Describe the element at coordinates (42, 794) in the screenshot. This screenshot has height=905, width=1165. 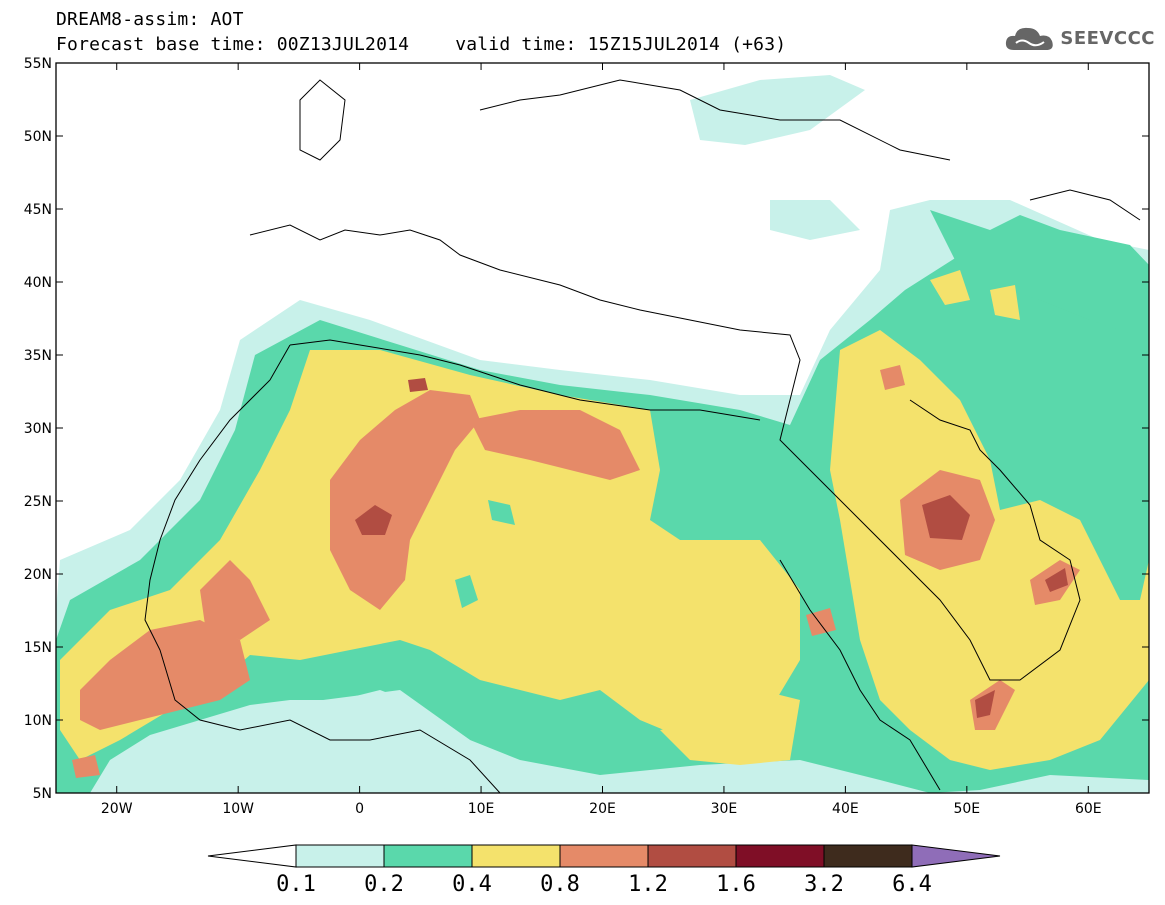
I see `lat-label: 5N` at that location.